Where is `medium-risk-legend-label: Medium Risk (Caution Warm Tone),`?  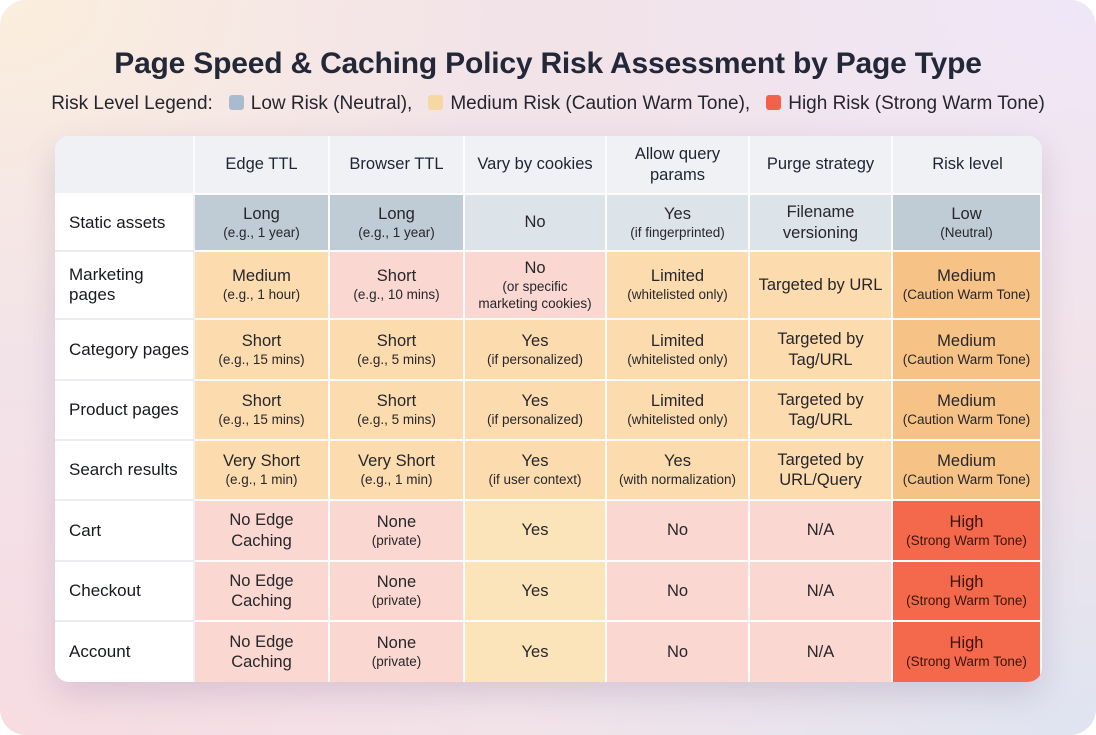
medium-risk-legend-label: Medium Risk (Caution Warm Tone), is located at coordinates (600, 103).